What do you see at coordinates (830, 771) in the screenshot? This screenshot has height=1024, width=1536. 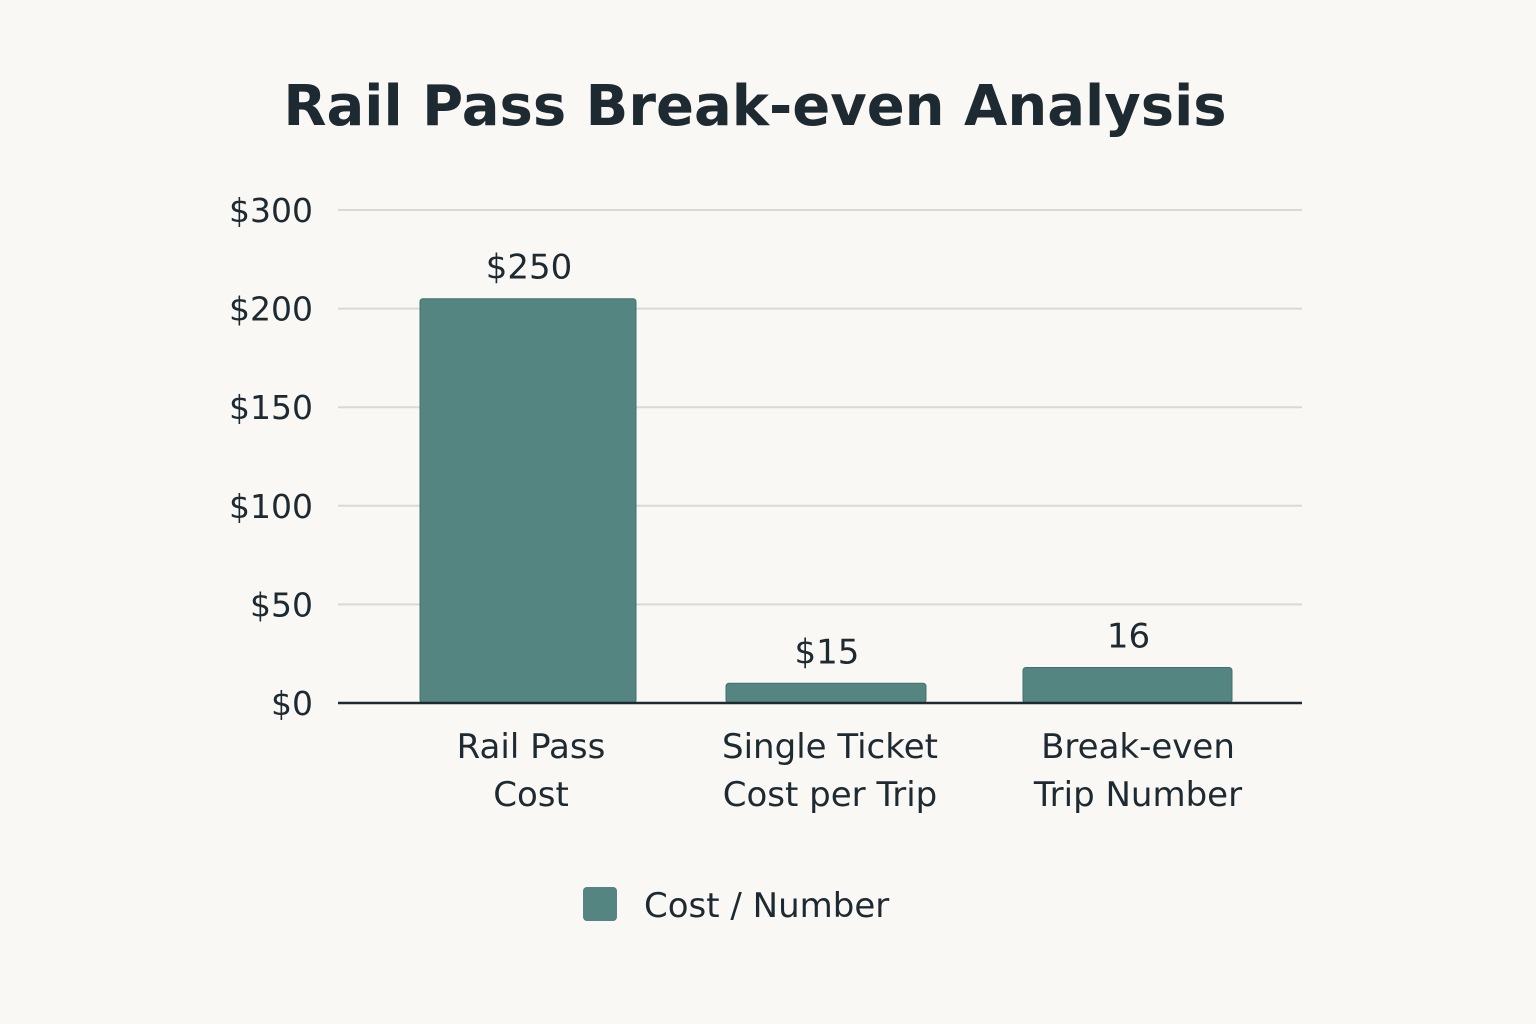 I see `category-label: Single Ticket Cost per Trip` at bounding box center [830, 771].